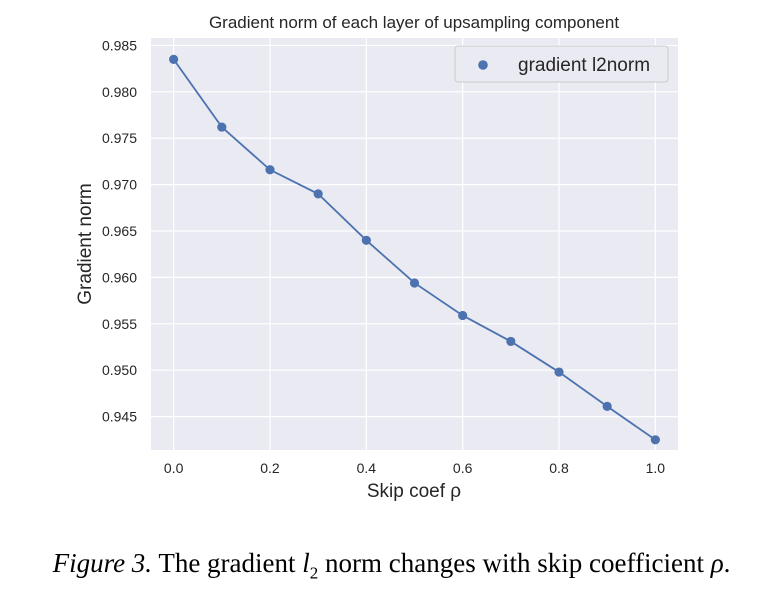 The width and height of the screenshot is (783, 597). What do you see at coordinates (119, 417) in the screenshot?
I see `y-tick-label: 0.945` at bounding box center [119, 417].